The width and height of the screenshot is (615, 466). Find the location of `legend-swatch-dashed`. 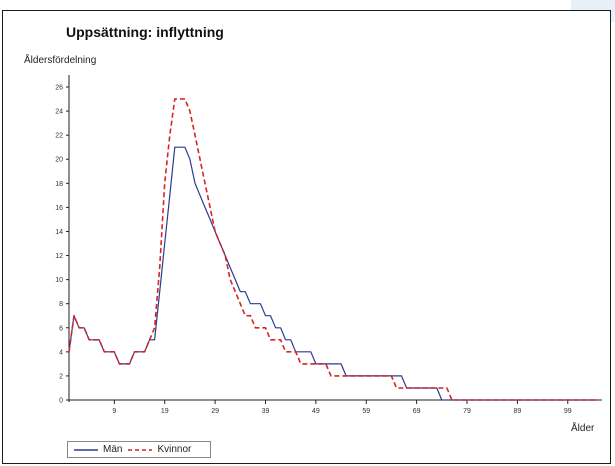

legend-swatch-dashed is located at coordinates (140, 449).